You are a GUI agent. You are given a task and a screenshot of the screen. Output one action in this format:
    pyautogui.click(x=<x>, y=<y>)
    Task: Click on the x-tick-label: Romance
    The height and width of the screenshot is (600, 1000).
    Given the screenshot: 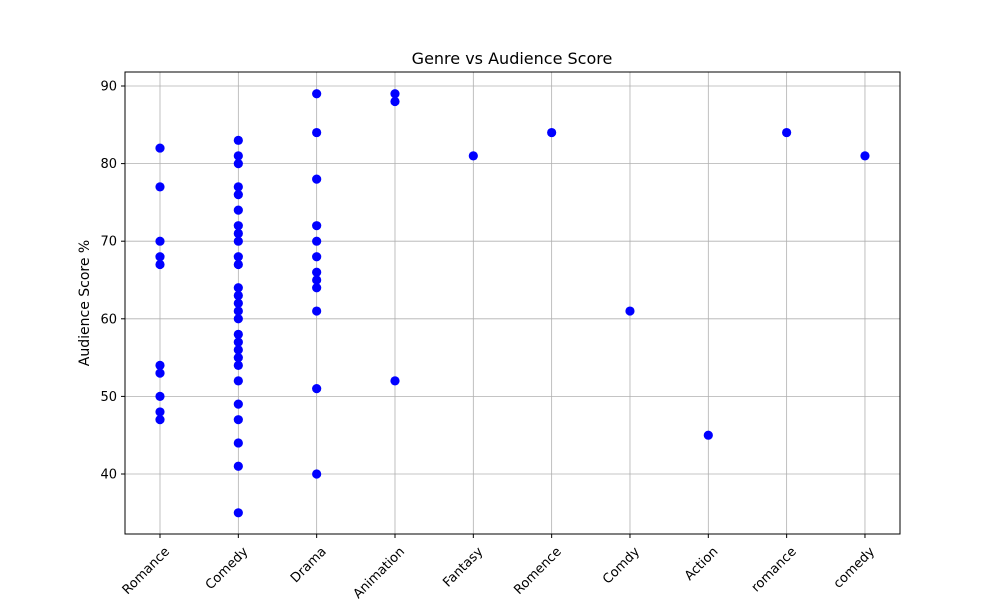 What is the action you would take?
    pyautogui.click(x=146, y=570)
    